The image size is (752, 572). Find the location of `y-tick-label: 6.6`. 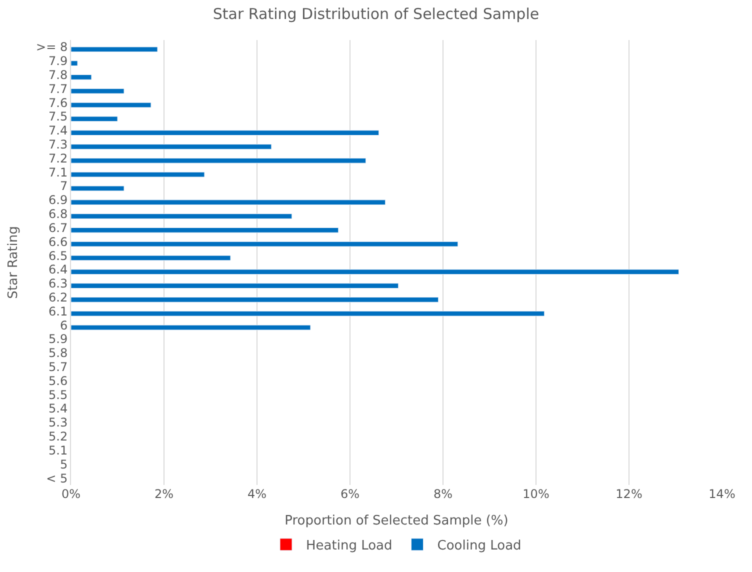

y-tick-label: 6.6 is located at coordinates (58, 241).